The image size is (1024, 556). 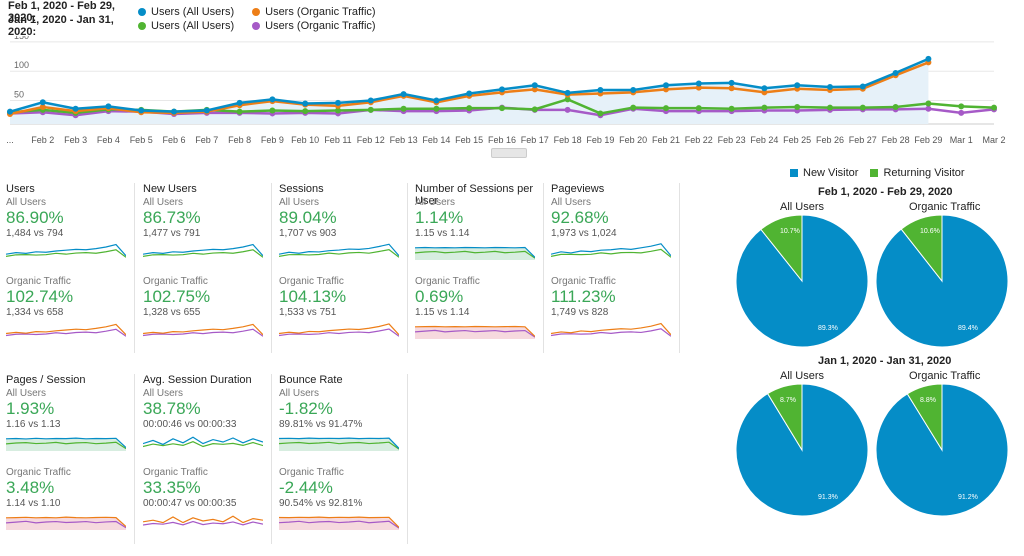 What do you see at coordinates (207, 307) in the screenshot?
I see `metric-segment-organic: Organic Traffic 102.75% 1,328 vs 655` at bounding box center [207, 307].